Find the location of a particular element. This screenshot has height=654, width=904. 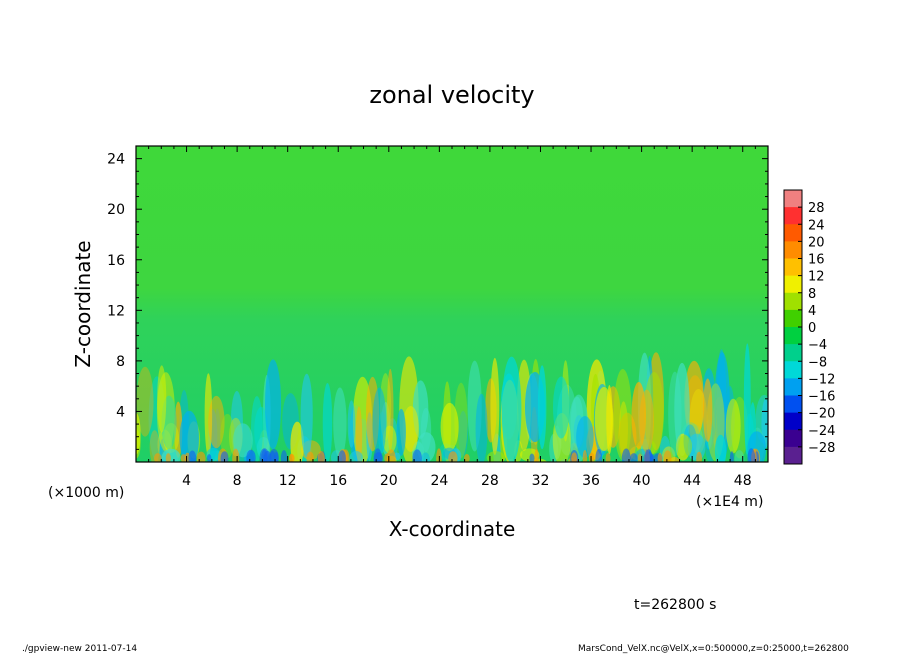

chart-title: zonal velocity is located at coordinates (451, 95).